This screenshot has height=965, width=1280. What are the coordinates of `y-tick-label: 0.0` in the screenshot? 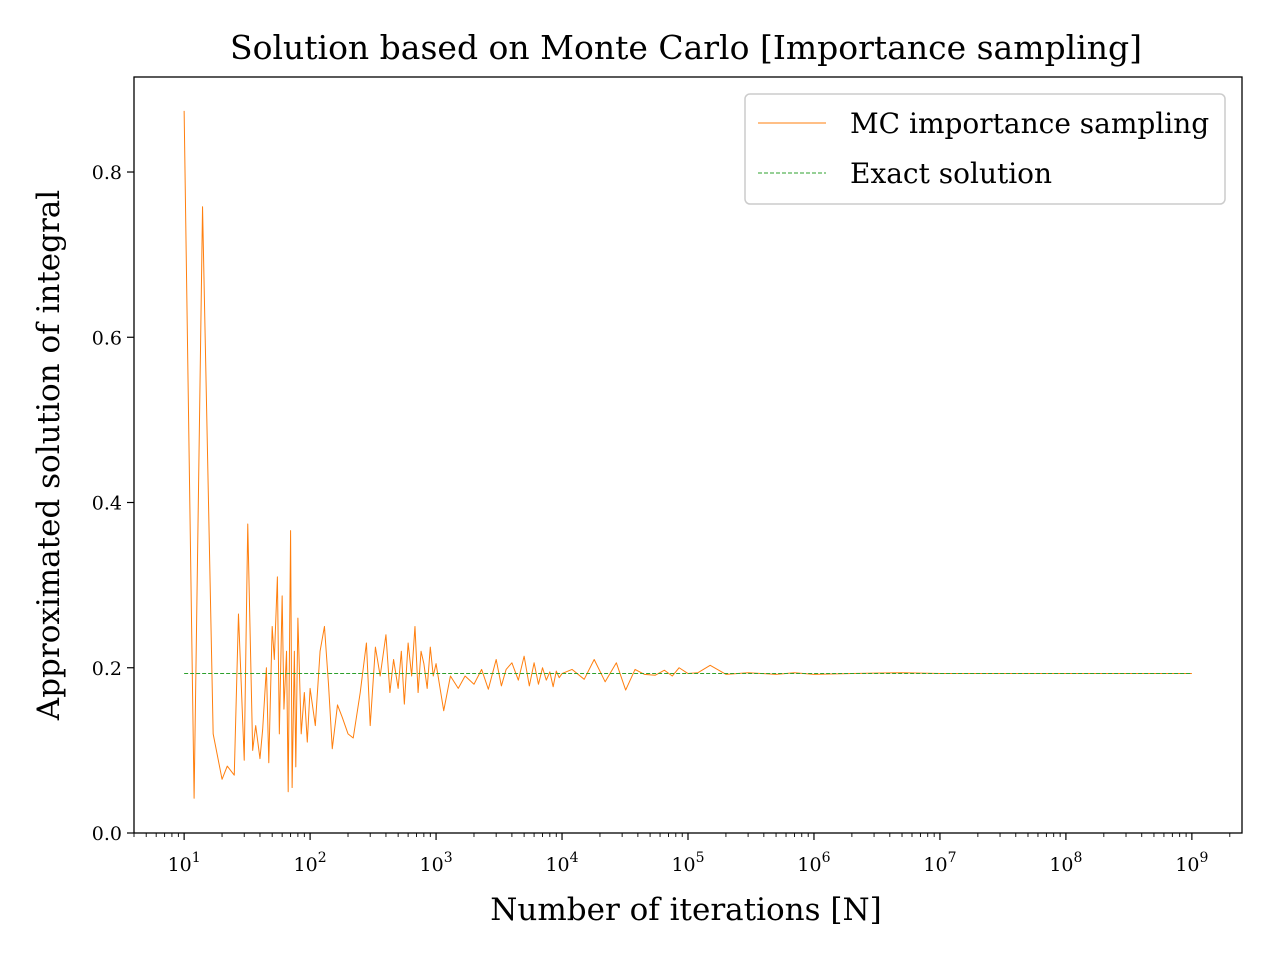 It's located at (107, 834).